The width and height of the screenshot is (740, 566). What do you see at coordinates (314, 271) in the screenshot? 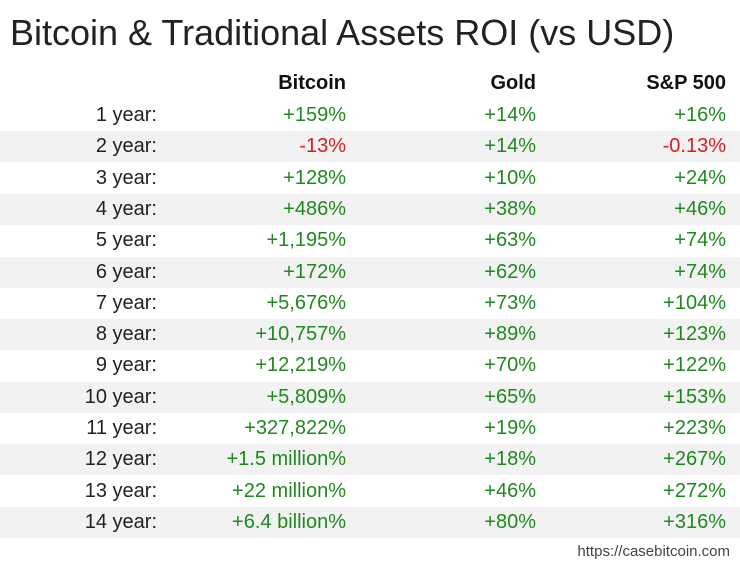
I see `bitcoin-roi-value: +172%` at bounding box center [314, 271].